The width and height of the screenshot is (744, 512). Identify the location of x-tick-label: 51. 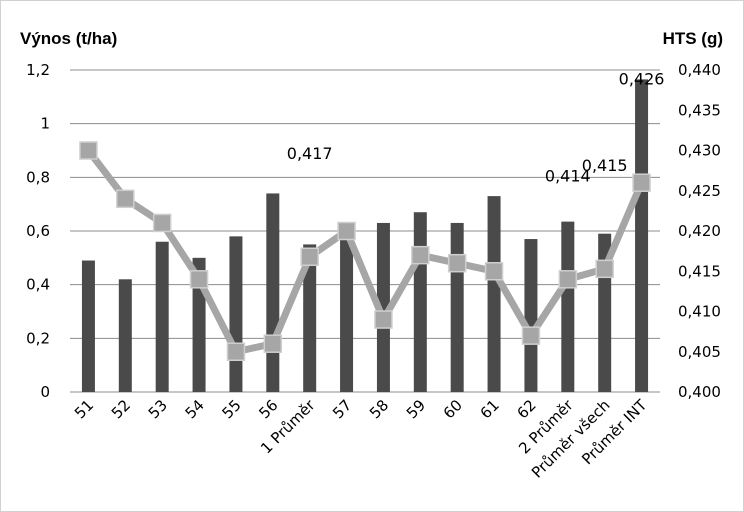
(84, 409).